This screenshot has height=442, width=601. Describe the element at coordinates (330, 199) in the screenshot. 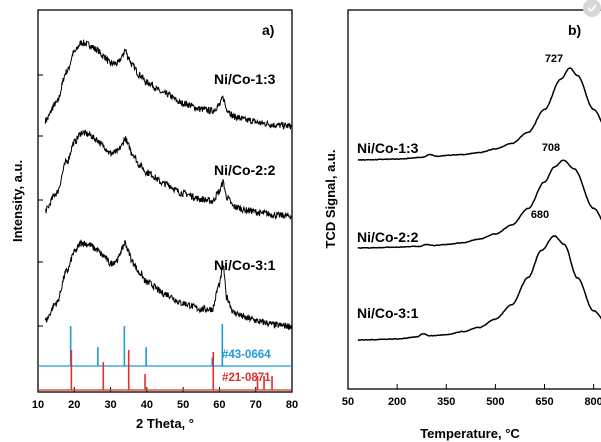

I see `panel-b-y-axis-title: TCD Signal, a.u.` at that location.